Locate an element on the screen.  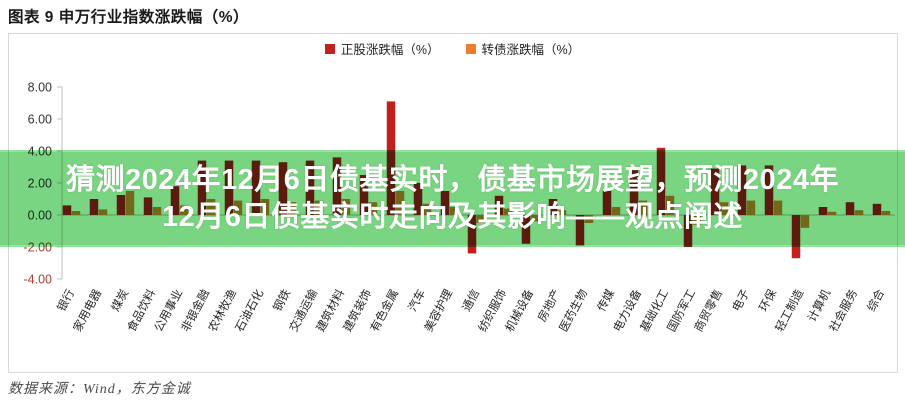
legend-item-stock: 正股涨跌幅（%） is located at coordinates (382, 48).